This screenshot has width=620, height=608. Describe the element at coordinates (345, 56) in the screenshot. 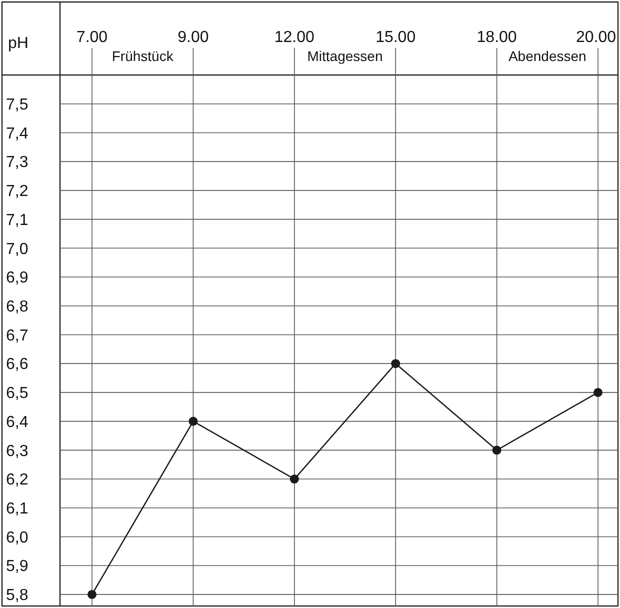

I see `text: Mittagessen` at that location.